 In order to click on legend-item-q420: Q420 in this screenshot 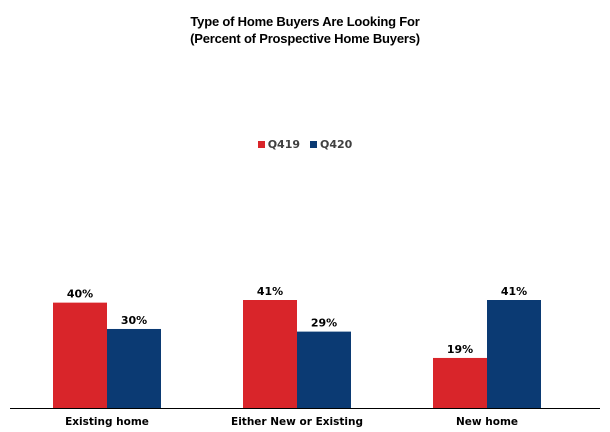, I will do `click(331, 144)`.